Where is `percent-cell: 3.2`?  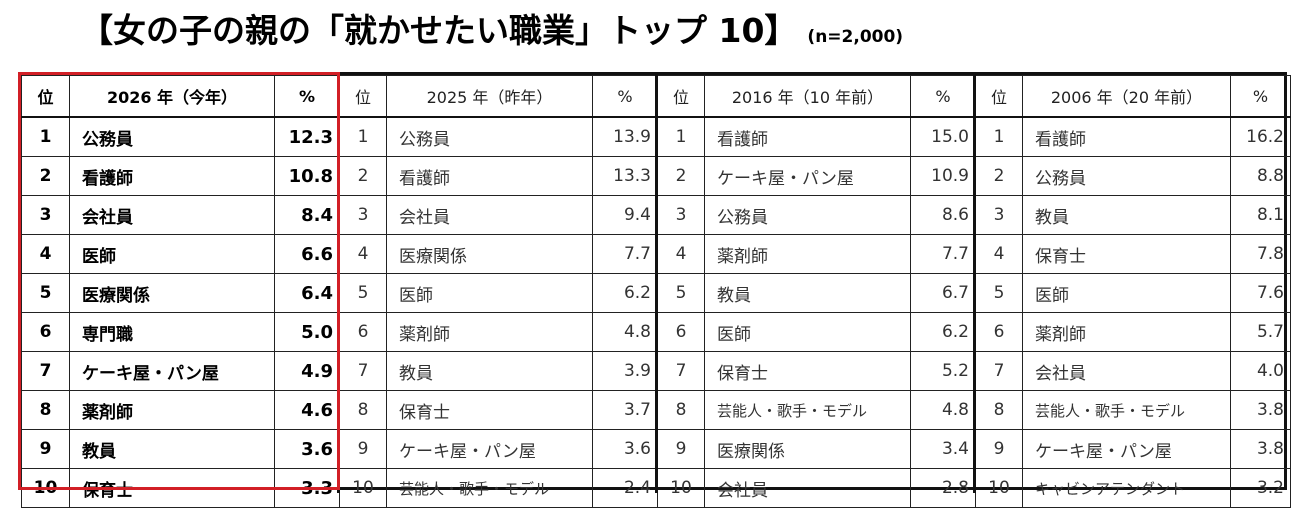 percent-cell: 3.2 is located at coordinates (1260, 488).